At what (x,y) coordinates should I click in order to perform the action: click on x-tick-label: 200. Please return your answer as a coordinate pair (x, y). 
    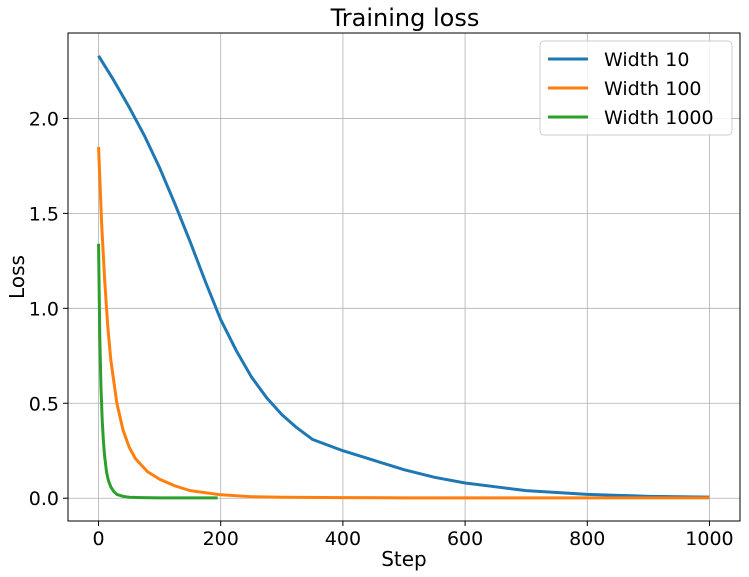
    Looking at the image, I should click on (221, 539).